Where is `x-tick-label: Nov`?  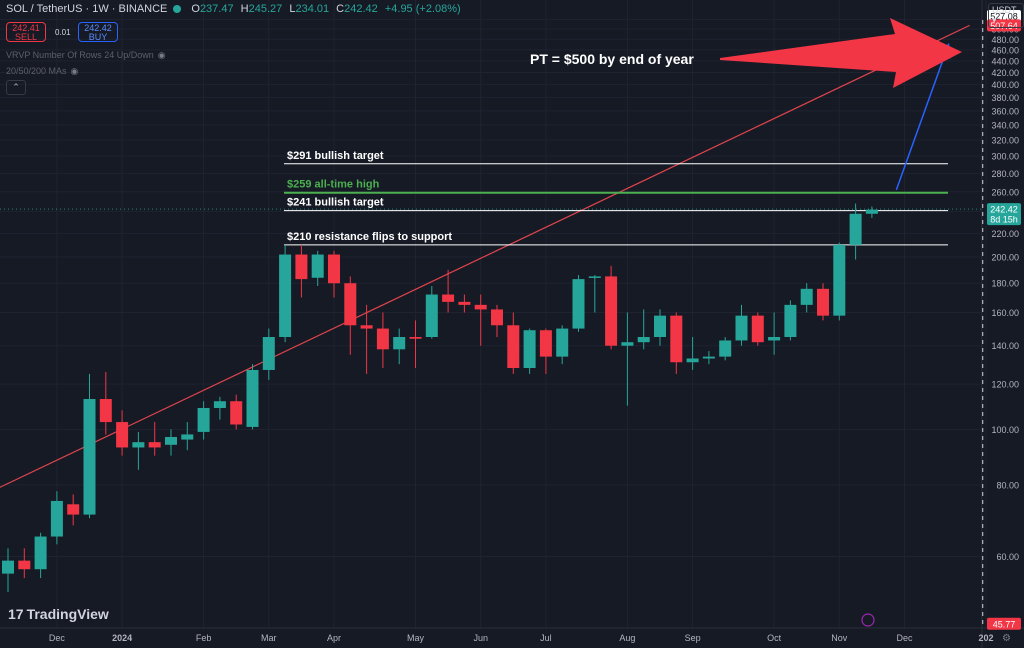
x-tick-label: Nov is located at coordinates (839, 638).